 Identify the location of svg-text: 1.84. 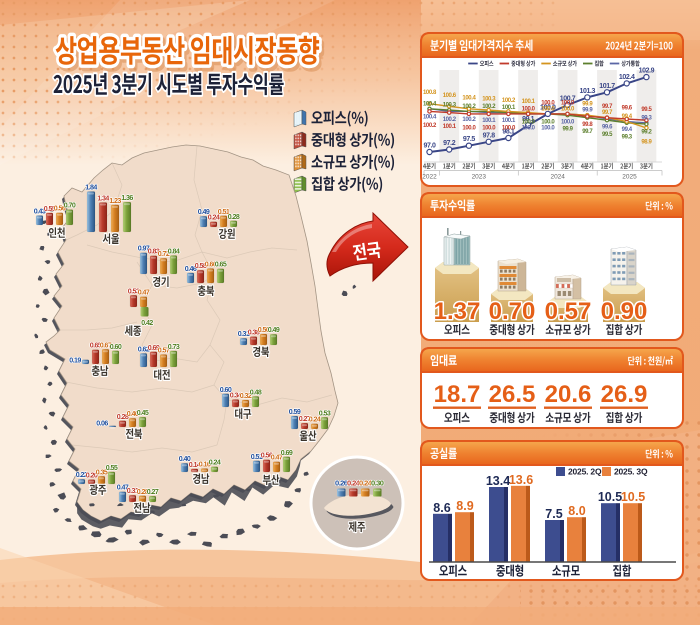
(91, 188).